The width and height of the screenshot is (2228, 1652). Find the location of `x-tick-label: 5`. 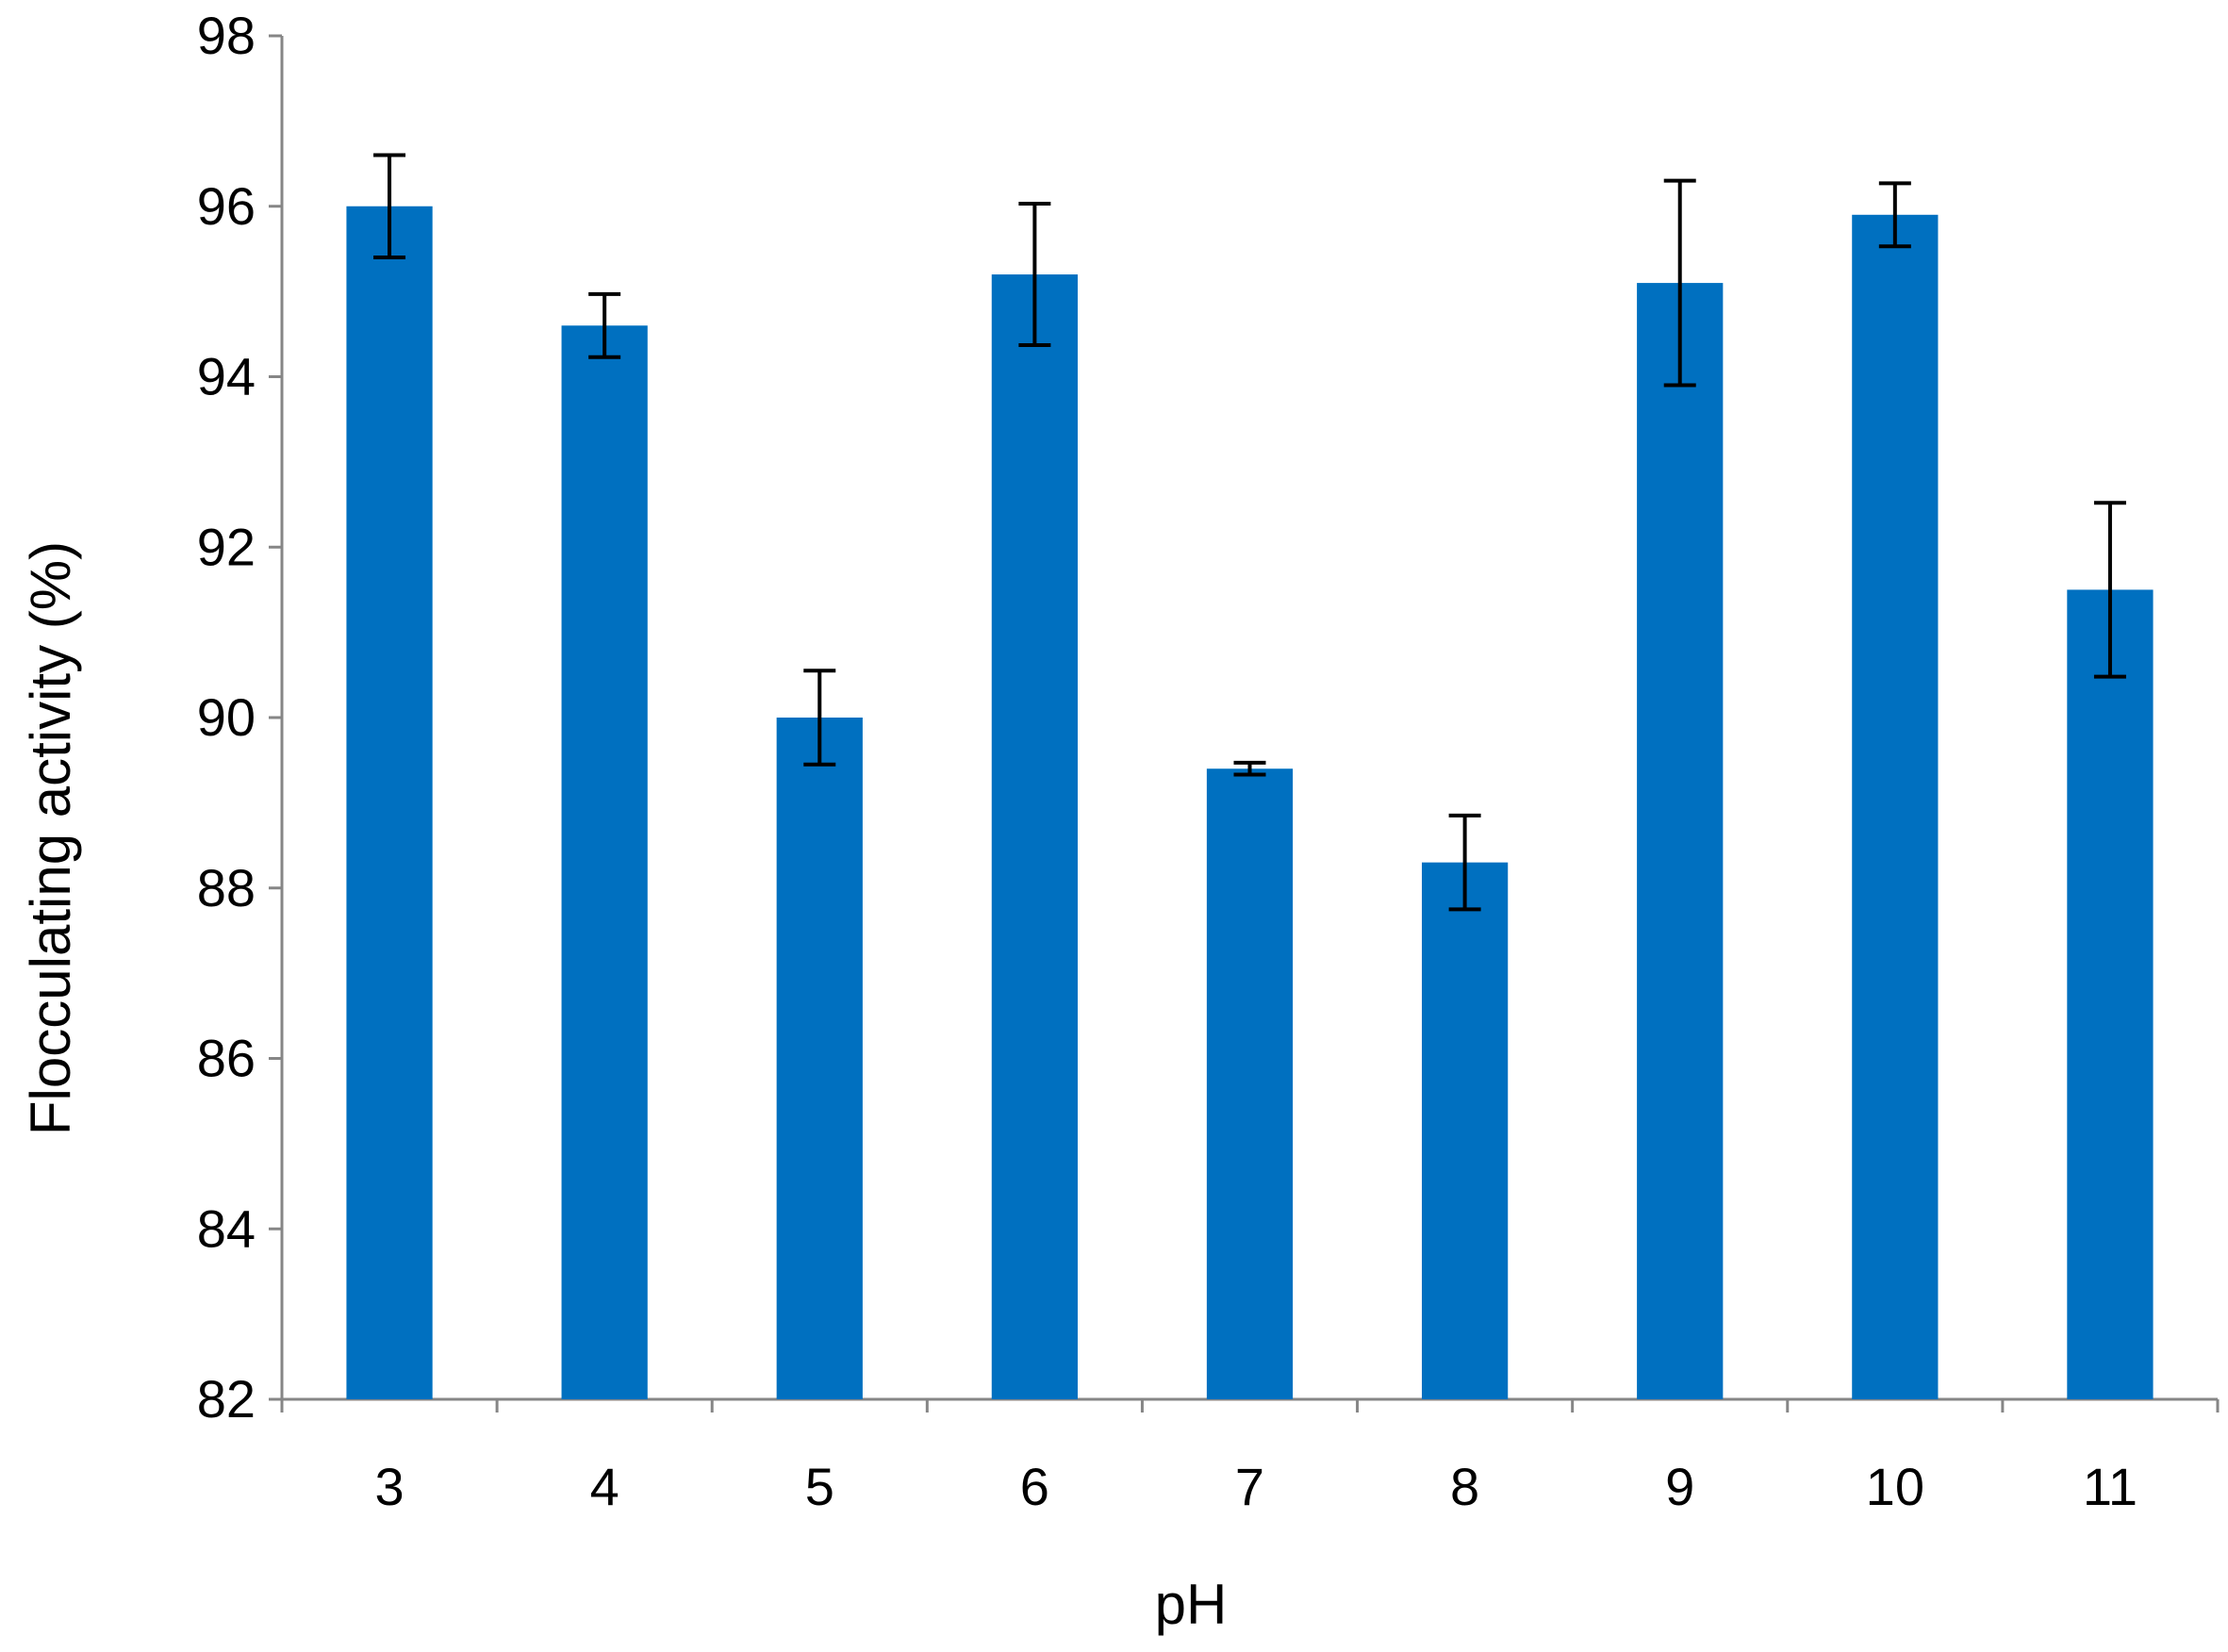

x-tick-label: 5 is located at coordinates (819, 1486).